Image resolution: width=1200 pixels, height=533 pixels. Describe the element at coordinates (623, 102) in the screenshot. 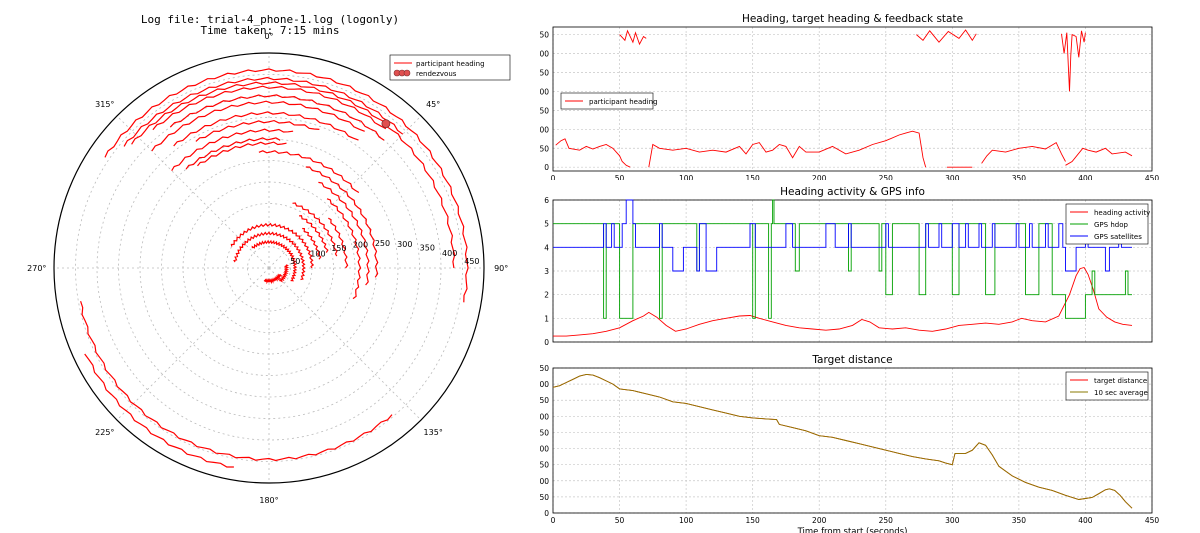

I see `legend-label: participant heading` at that location.